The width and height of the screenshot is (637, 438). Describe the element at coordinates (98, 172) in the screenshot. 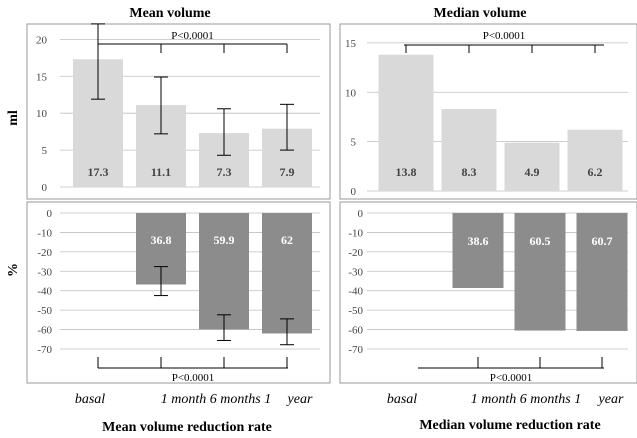

I see `data-label: 17.3` at that location.